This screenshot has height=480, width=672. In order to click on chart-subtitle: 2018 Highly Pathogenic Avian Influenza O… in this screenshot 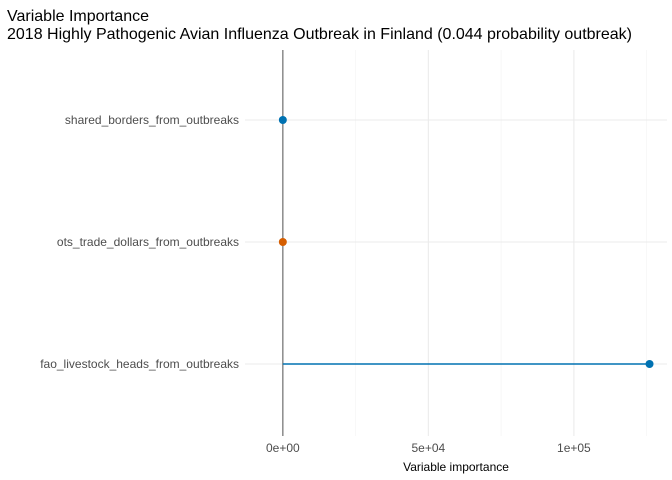, I will do `click(319, 34)`.